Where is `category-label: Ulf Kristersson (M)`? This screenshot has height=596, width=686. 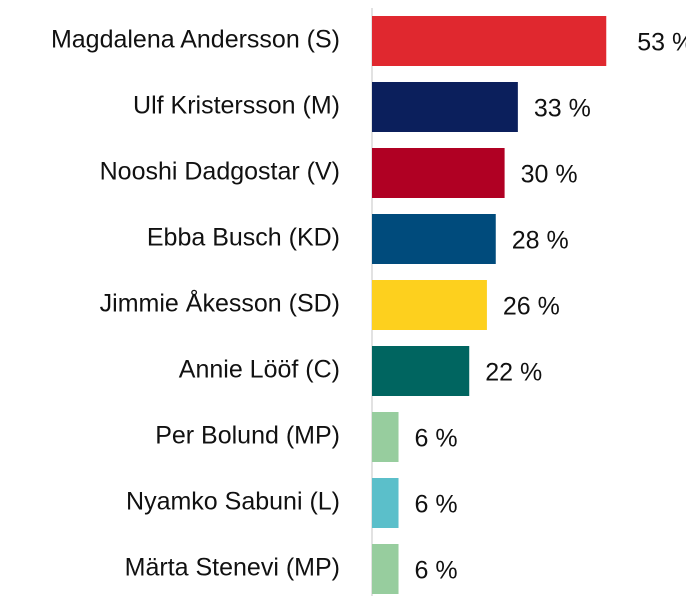 category-label: Ulf Kristersson (M) is located at coordinates (236, 106).